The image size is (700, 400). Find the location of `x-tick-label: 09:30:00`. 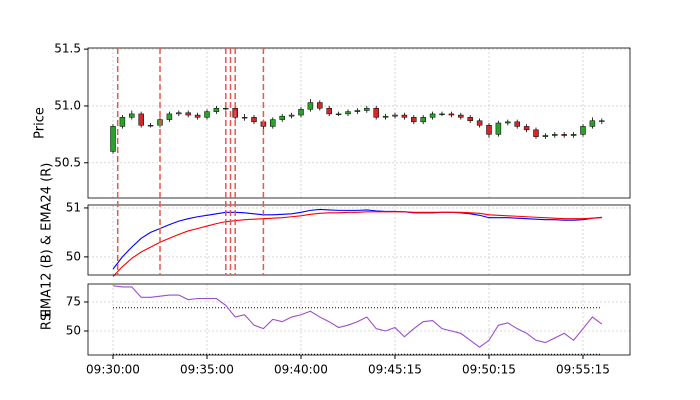

x-tick-label: 09:30:00 is located at coordinates (113, 370).